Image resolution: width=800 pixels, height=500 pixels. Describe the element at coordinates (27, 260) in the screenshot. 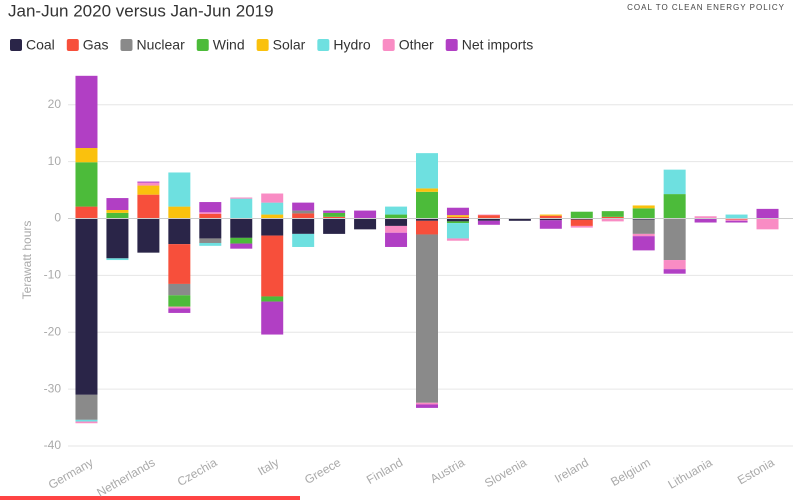

I see `y-axis-label: Terawatt hours` at that location.